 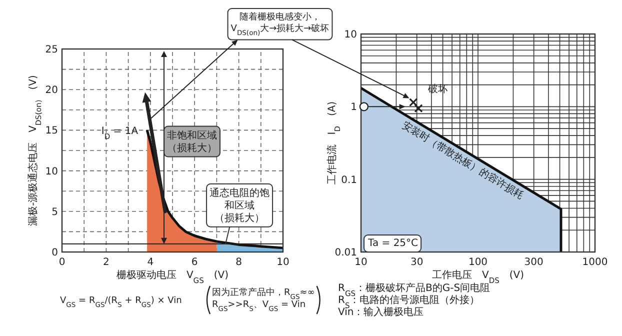 What do you see at coordinates (150, 262) in the screenshot?
I see `x-tick-label: 4` at bounding box center [150, 262].